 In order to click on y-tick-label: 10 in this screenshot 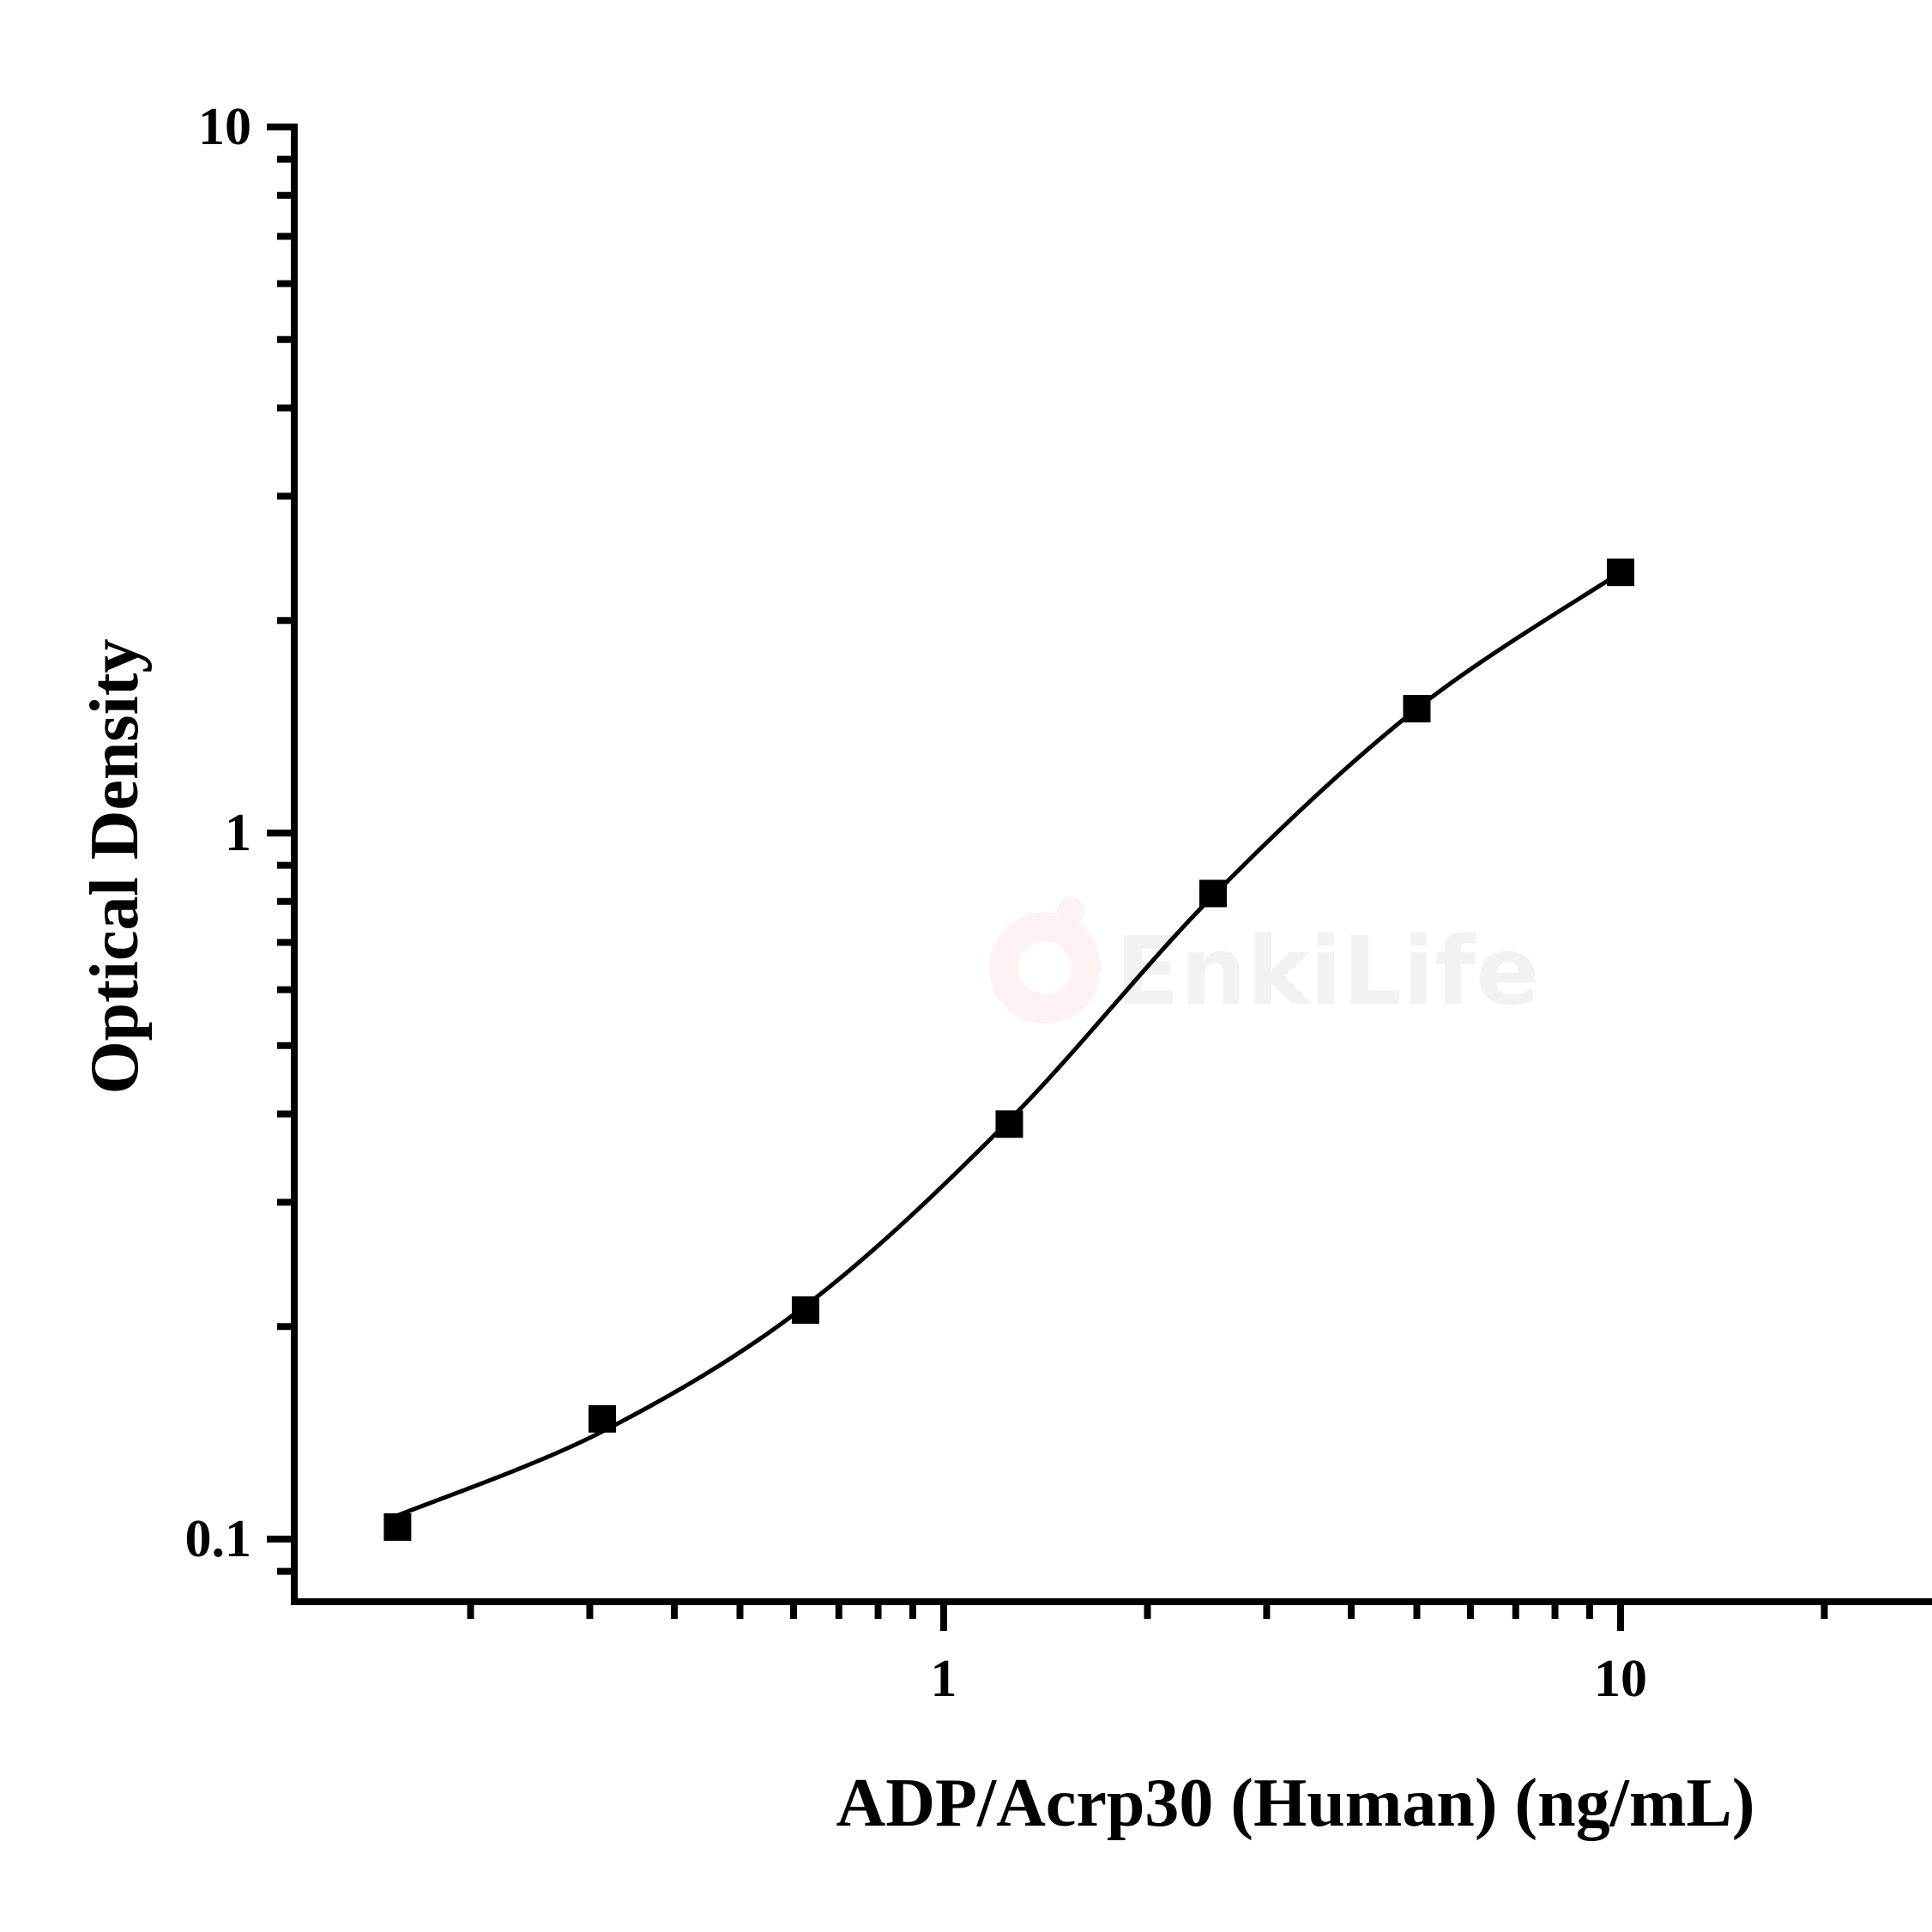, I will do `click(224, 127)`.